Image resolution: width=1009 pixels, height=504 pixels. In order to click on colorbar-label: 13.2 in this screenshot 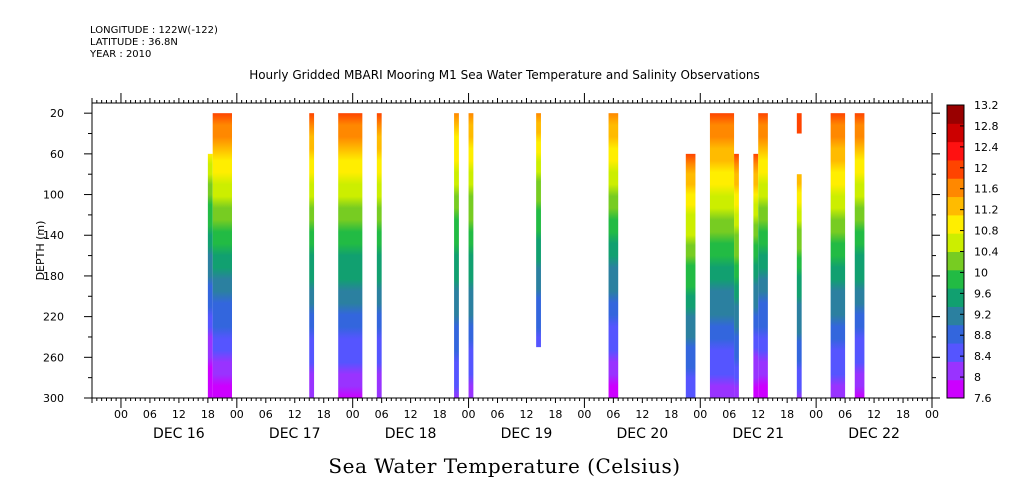, I will do `click(986, 105)`.